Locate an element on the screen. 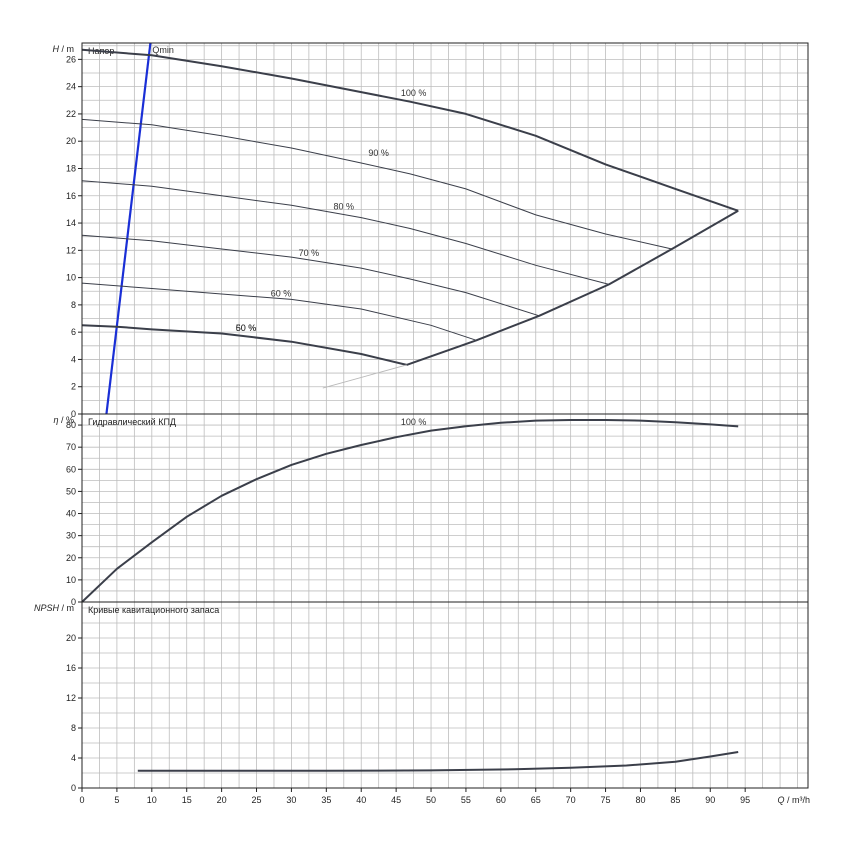  panel-1-ytick-label: 40 is located at coordinates (71, 514).